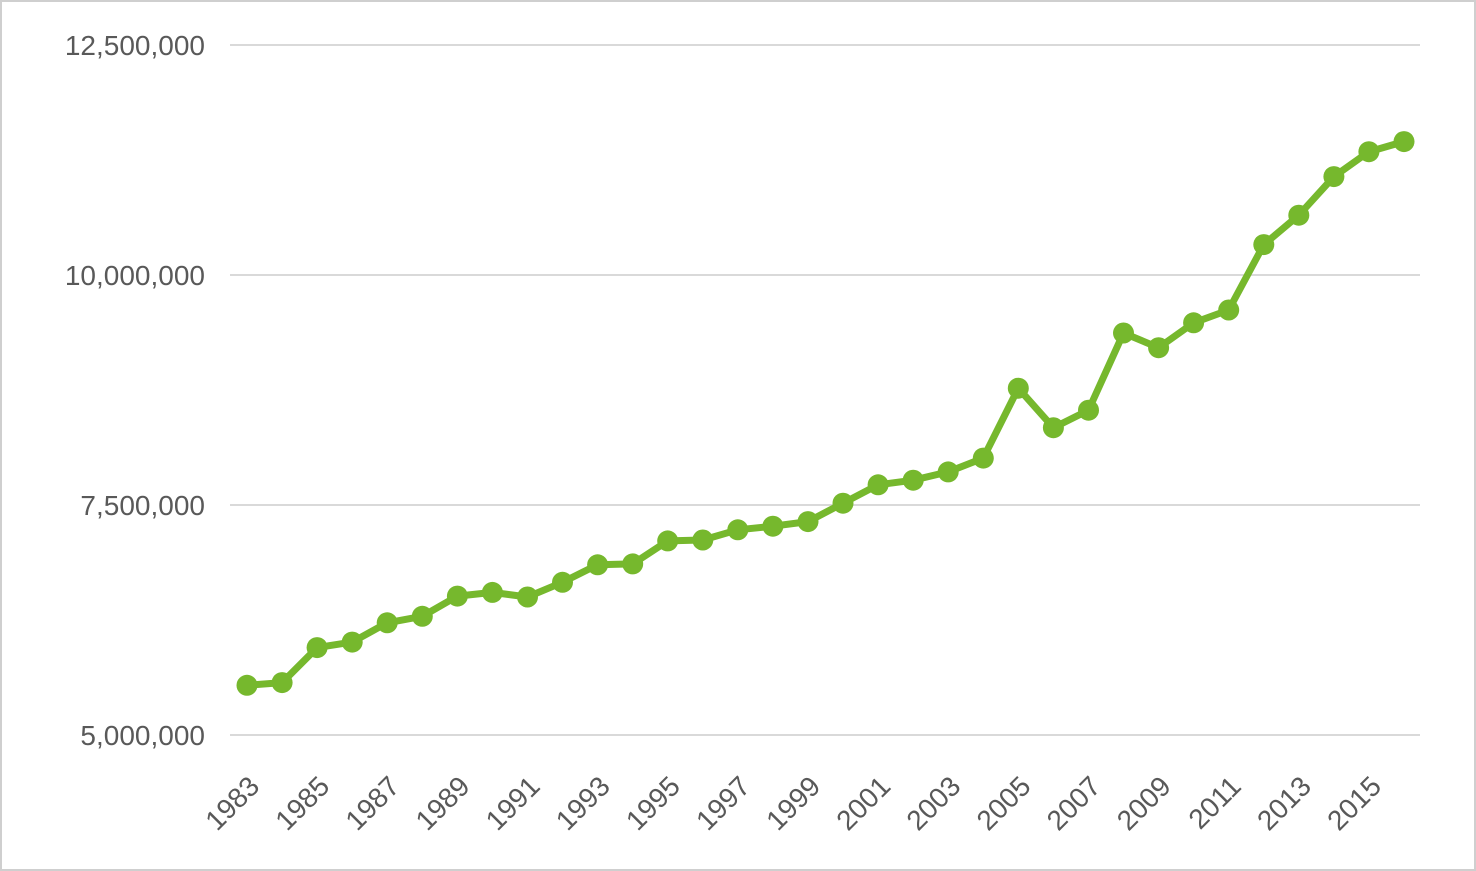  Describe the element at coordinates (933, 803) in the screenshot. I see `x-axis-tick-label: 2003` at that location.